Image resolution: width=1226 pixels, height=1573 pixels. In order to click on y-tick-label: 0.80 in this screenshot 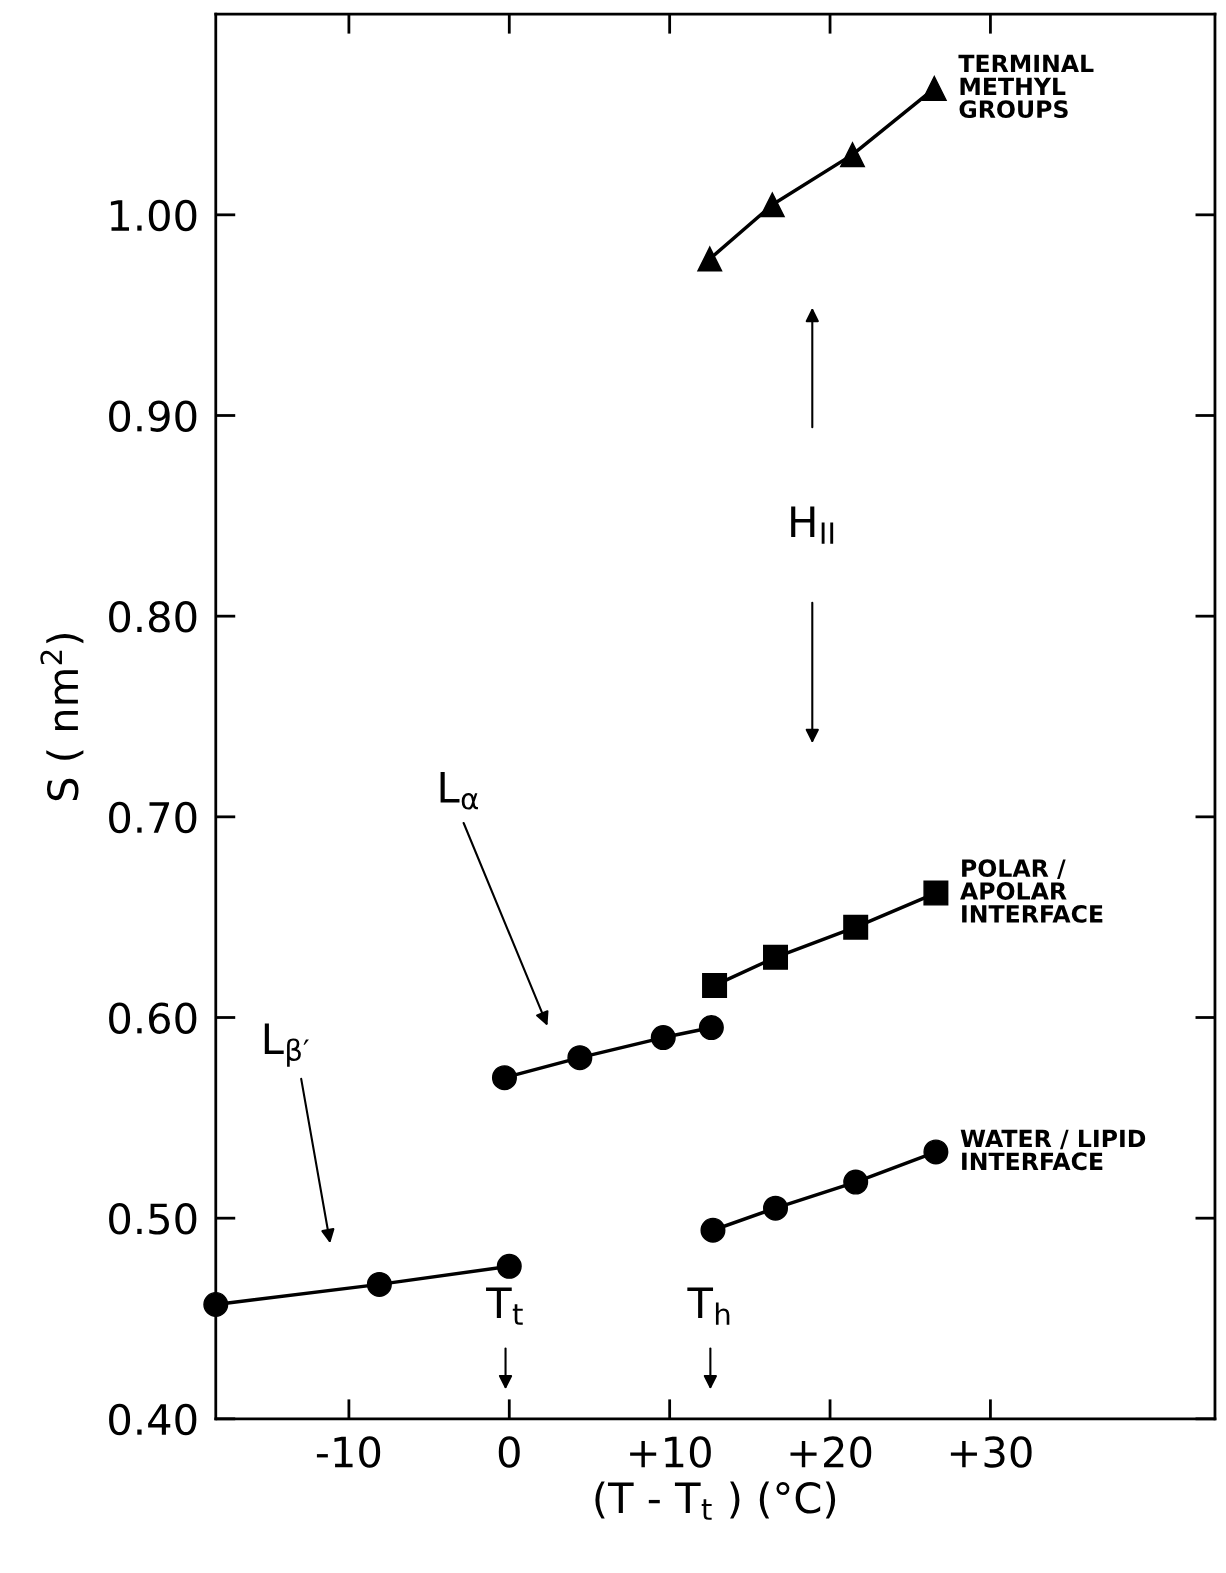, I will do `click(153, 617)`.